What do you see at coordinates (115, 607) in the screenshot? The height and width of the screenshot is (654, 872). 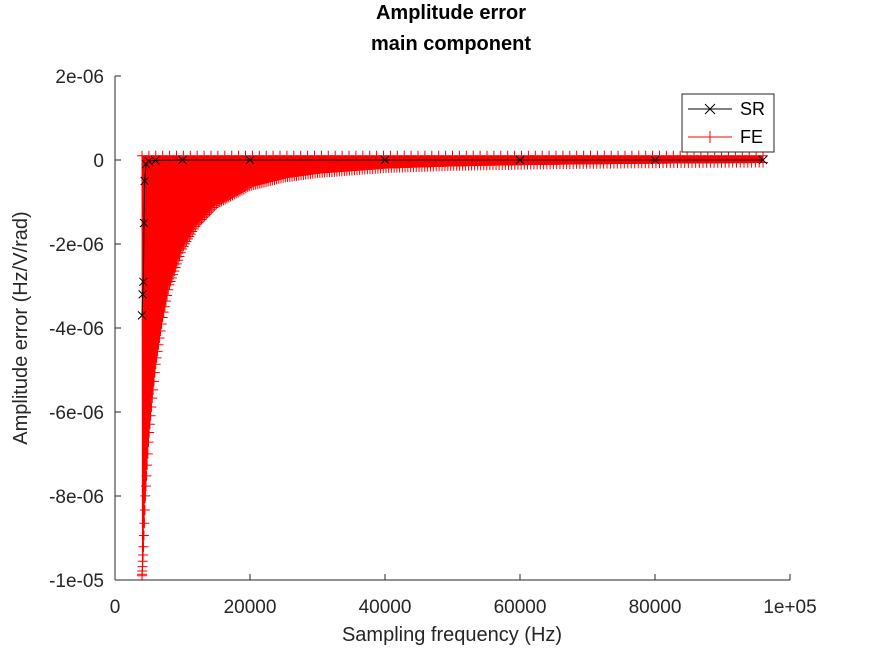 I see `x-tick-label: 0` at bounding box center [115, 607].